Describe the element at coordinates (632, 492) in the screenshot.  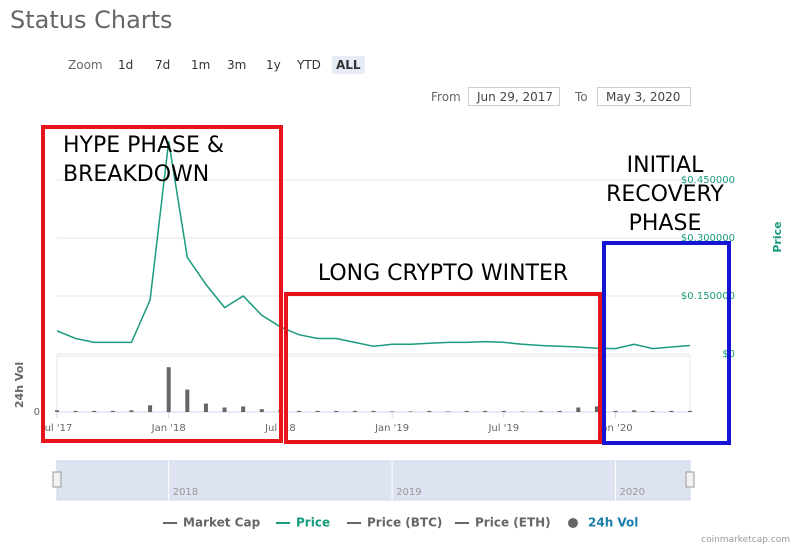
I see `navigator-label: 2020` at that location.